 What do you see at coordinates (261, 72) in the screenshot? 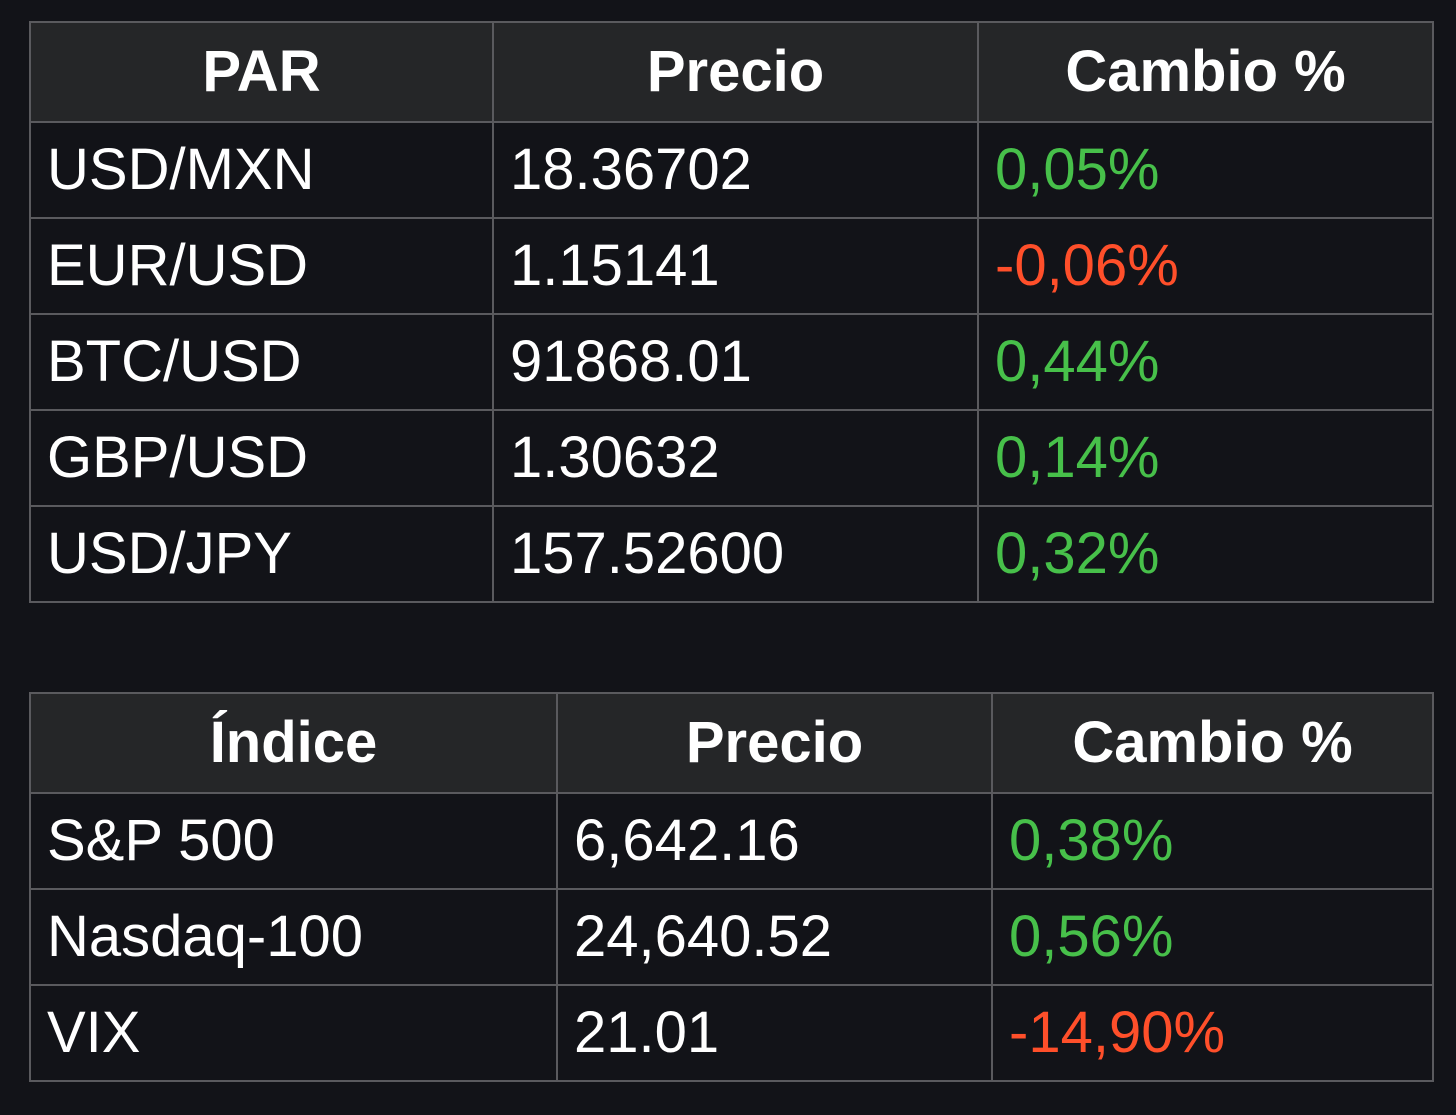
I see `column-header-pair: PAR` at bounding box center [261, 72].